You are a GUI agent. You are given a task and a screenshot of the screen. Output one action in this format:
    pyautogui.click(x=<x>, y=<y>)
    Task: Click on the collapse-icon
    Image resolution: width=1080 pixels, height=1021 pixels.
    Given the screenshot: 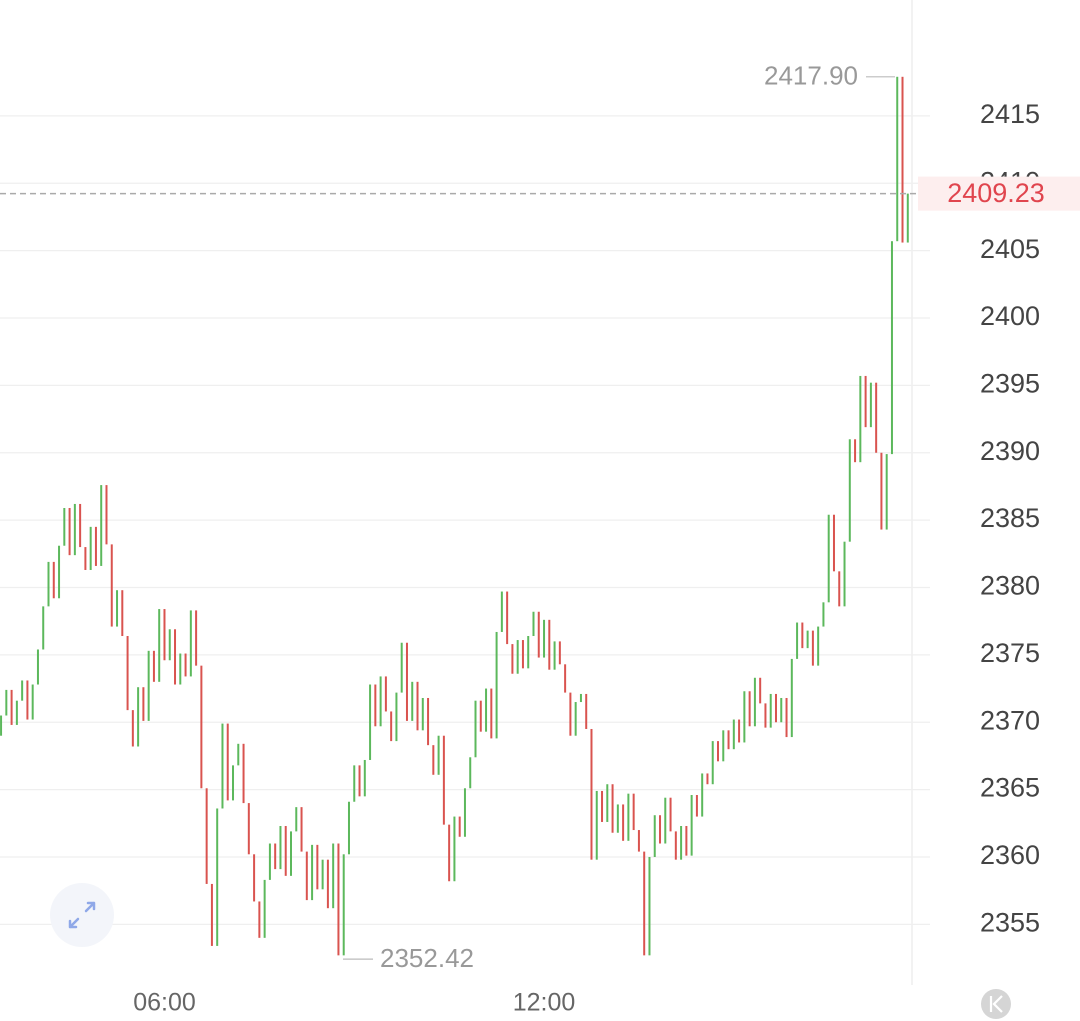 What is the action you would take?
    pyautogui.click(x=996, y=1004)
    